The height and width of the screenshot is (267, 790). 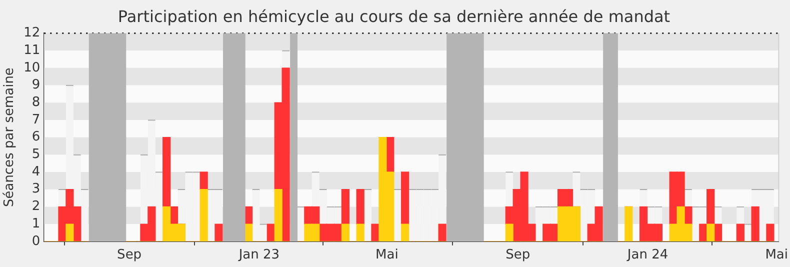 I want to click on x-tick-label: Jan 24, so click(x=647, y=255).